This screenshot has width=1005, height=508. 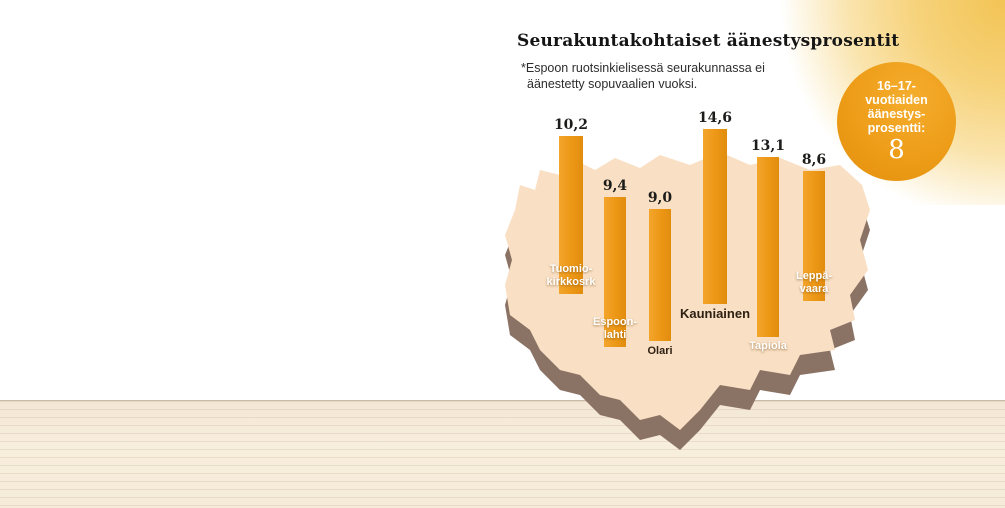 I want to click on bar-category-label: Tapiola, so click(x=768, y=346).